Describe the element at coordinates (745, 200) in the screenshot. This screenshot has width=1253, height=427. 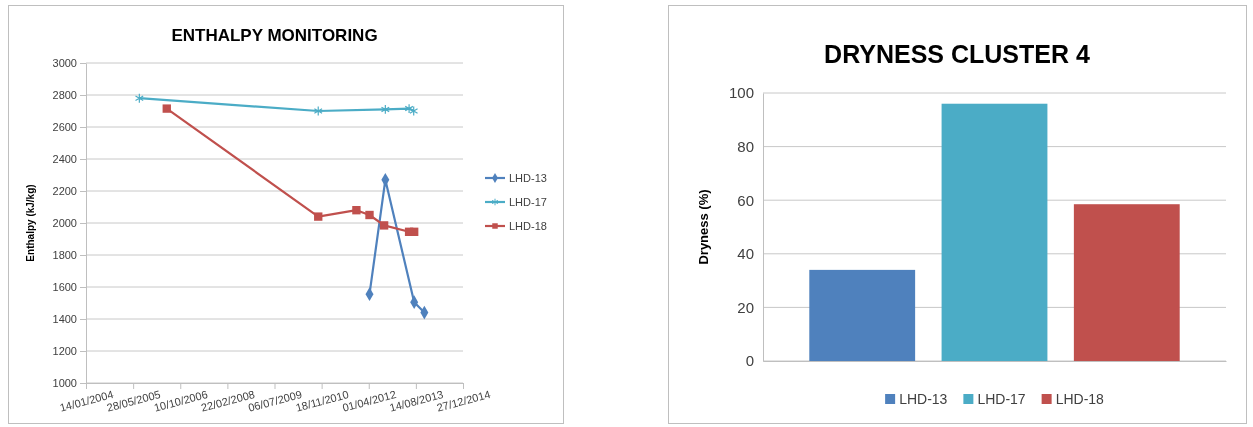
I see `y-tick-label: 60` at that location.